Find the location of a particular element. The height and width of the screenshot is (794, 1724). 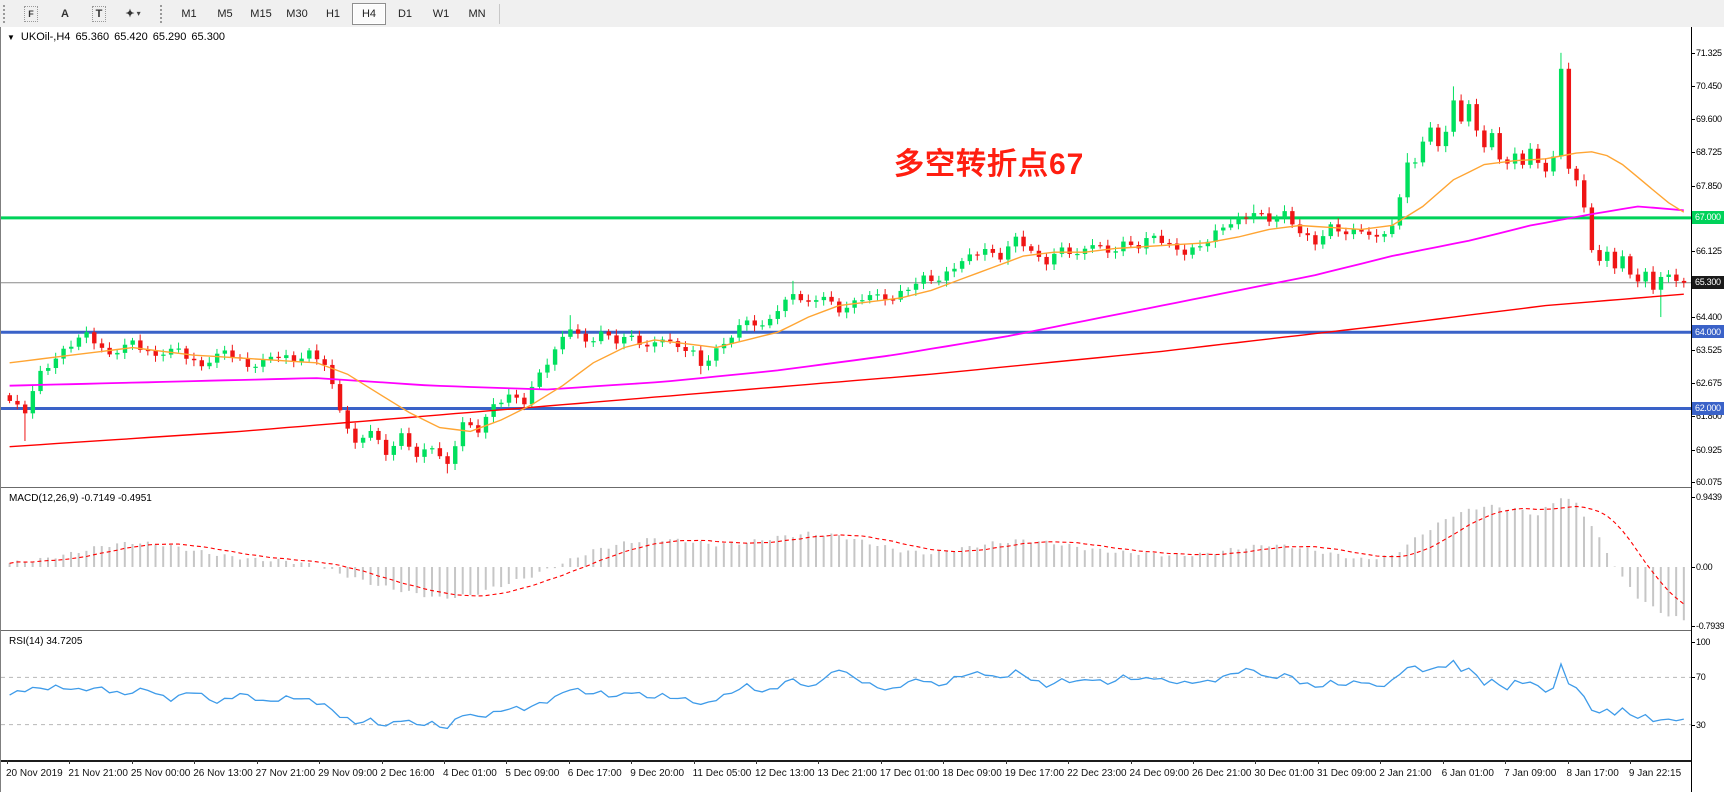

price-tag-64.000: 64.000 is located at coordinates (1708, 332).